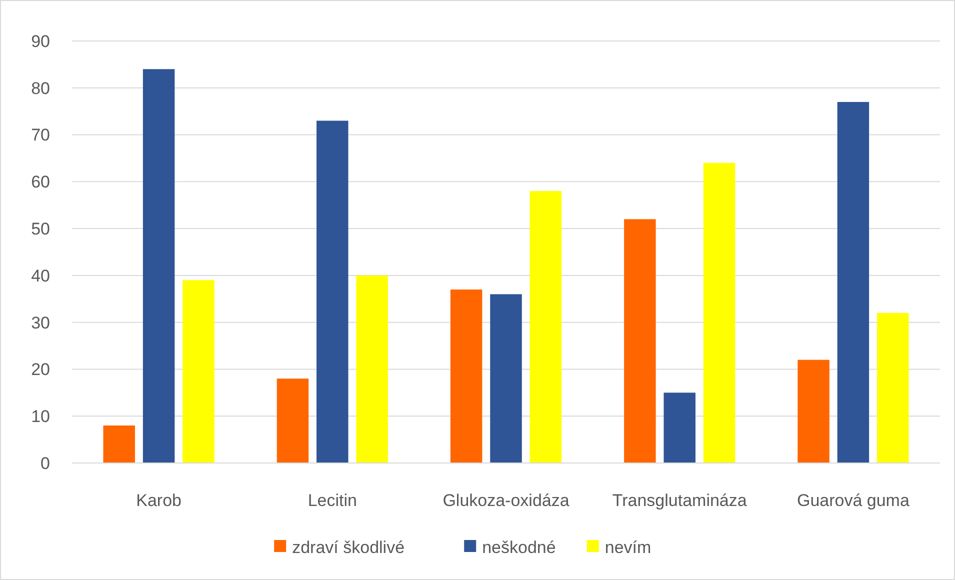 Image resolution: width=955 pixels, height=580 pixels. What do you see at coordinates (628, 548) in the screenshot?
I see `legend-label: nevím` at bounding box center [628, 548].